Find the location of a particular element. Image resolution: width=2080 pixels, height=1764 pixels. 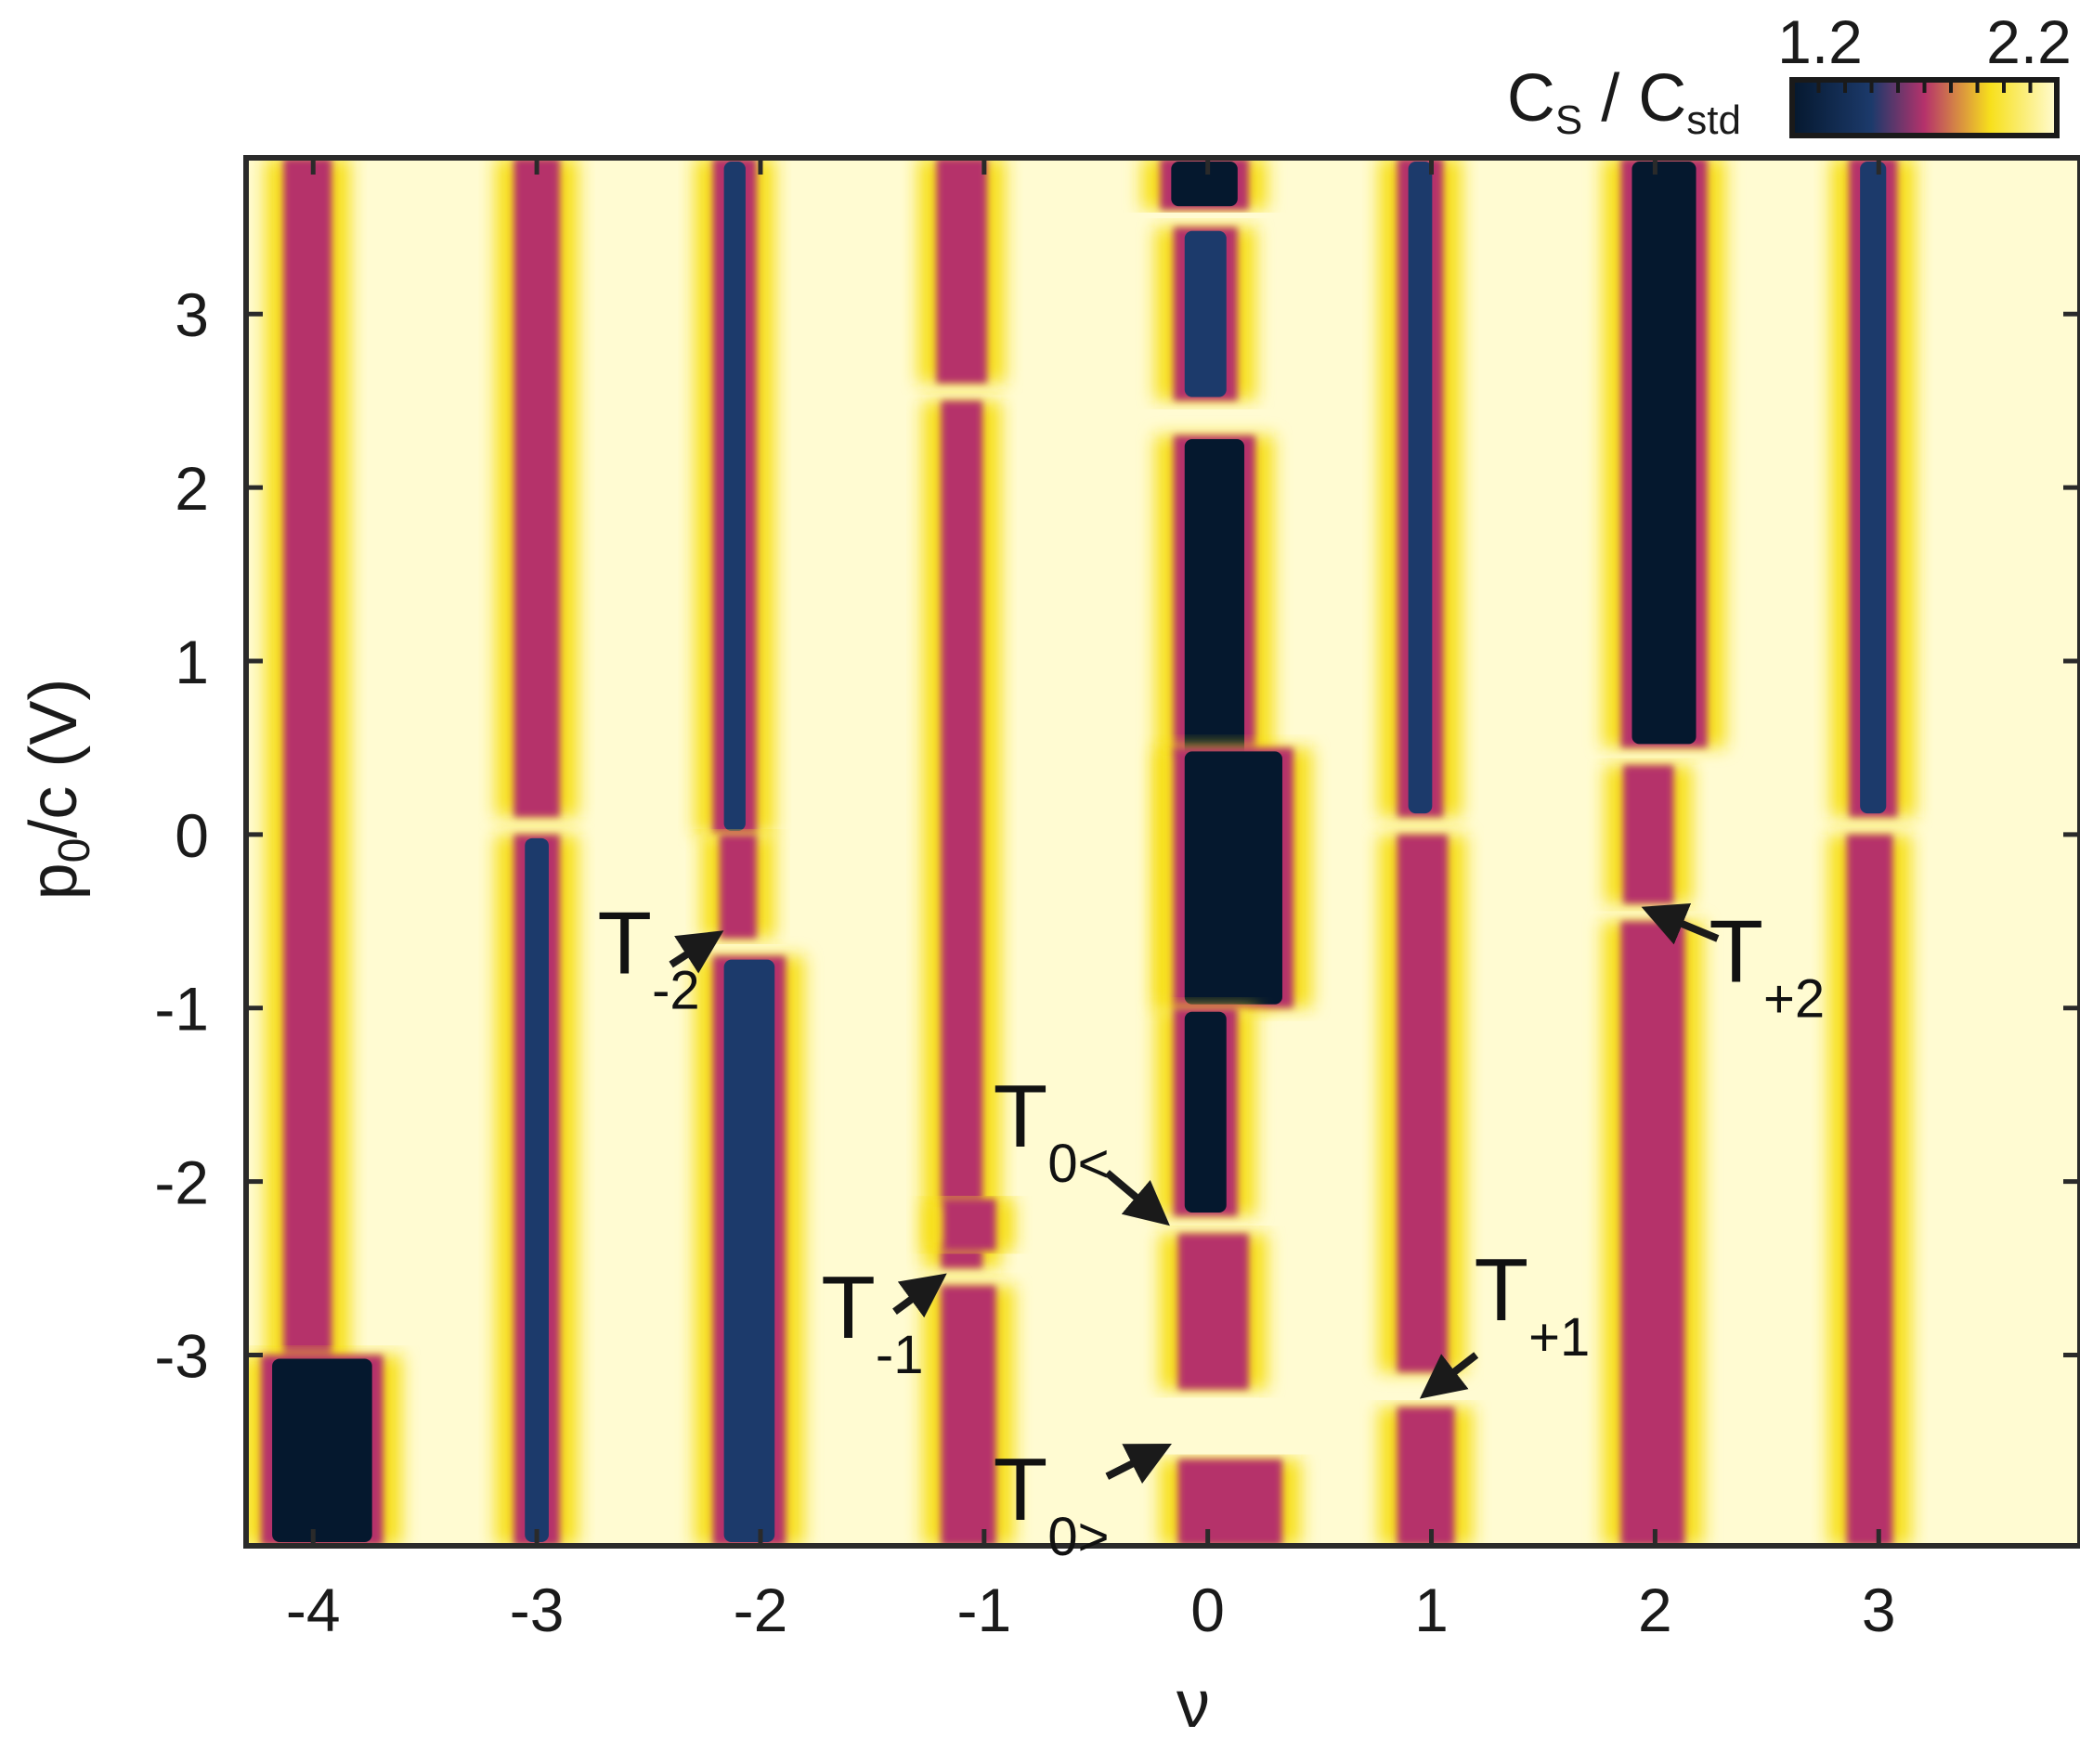

colorbar: 1.2 2.2 CS / Cstd is located at coordinates (1789, 75).